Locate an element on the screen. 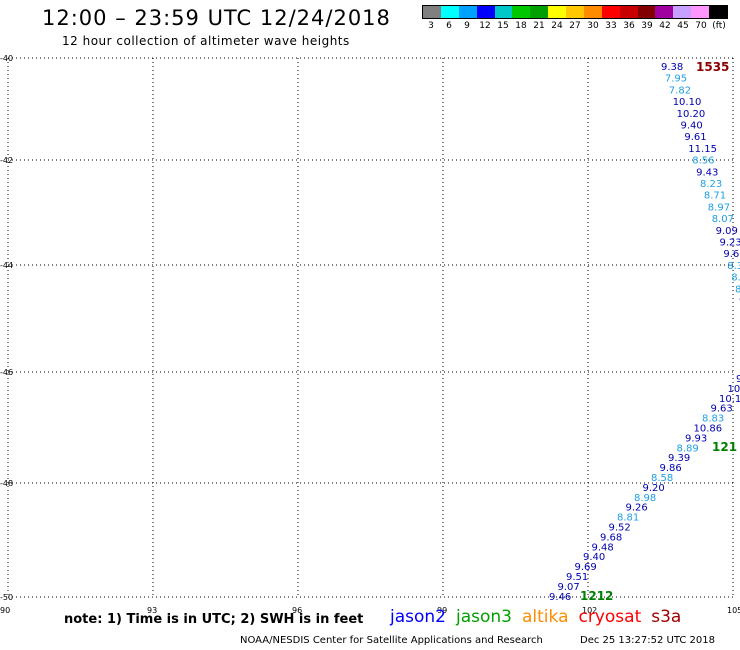 This screenshot has height=650, width=740. legend-label: 3 is located at coordinates (431, 26).